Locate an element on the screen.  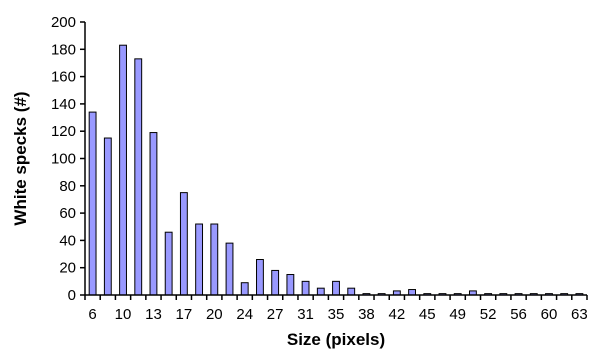
x-tick-label: 10 is located at coordinates (123, 314).